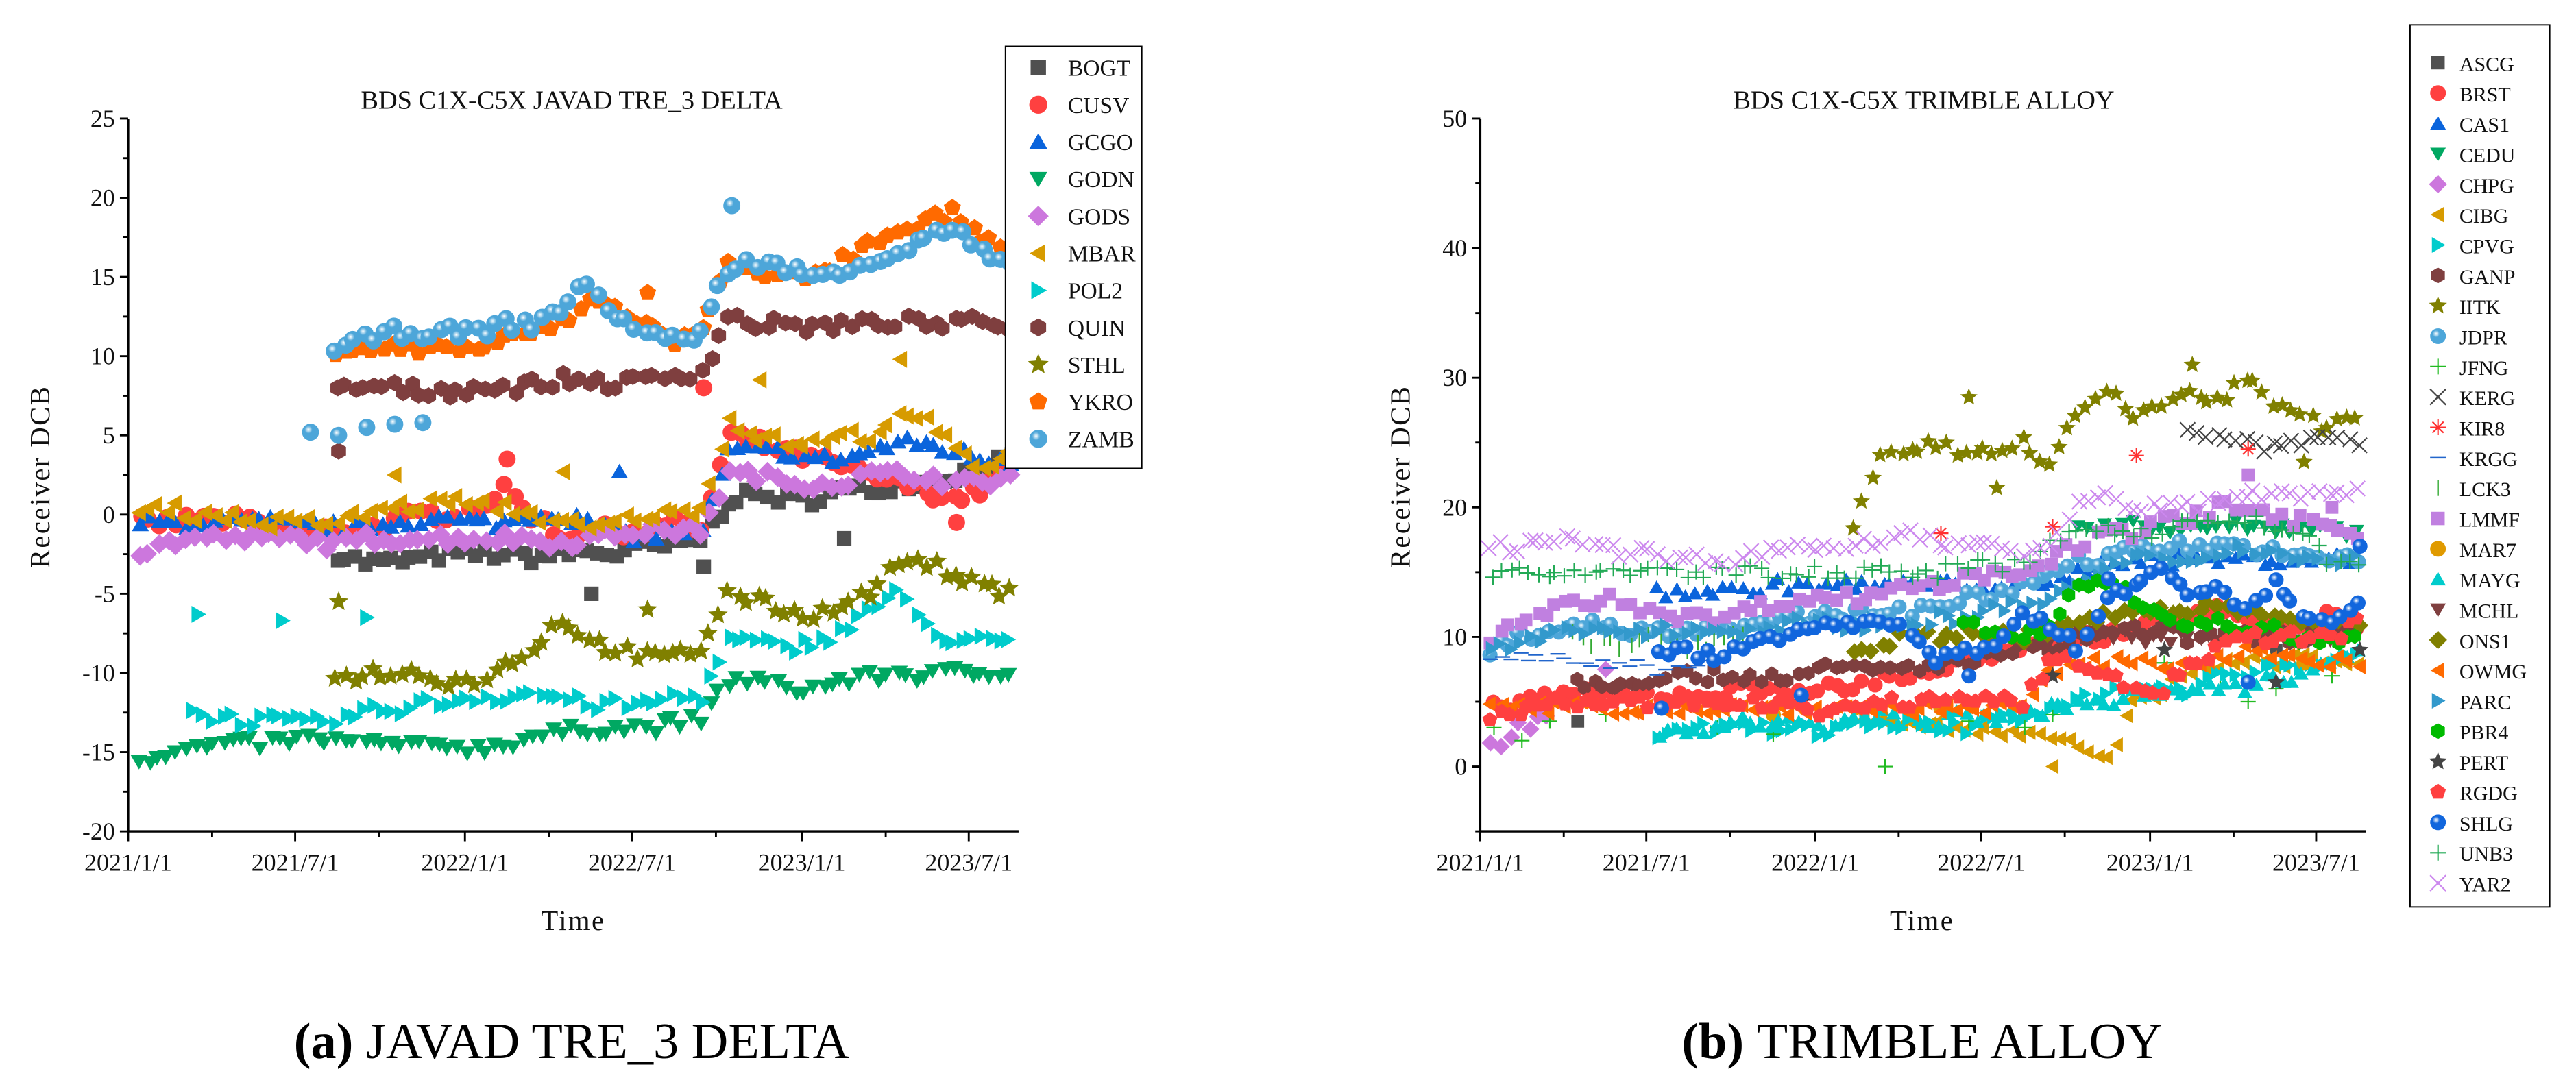 This screenshot has width=2576, height=1078. I want to click on x-tick-label: 2021/7/1, so click(295, 863).